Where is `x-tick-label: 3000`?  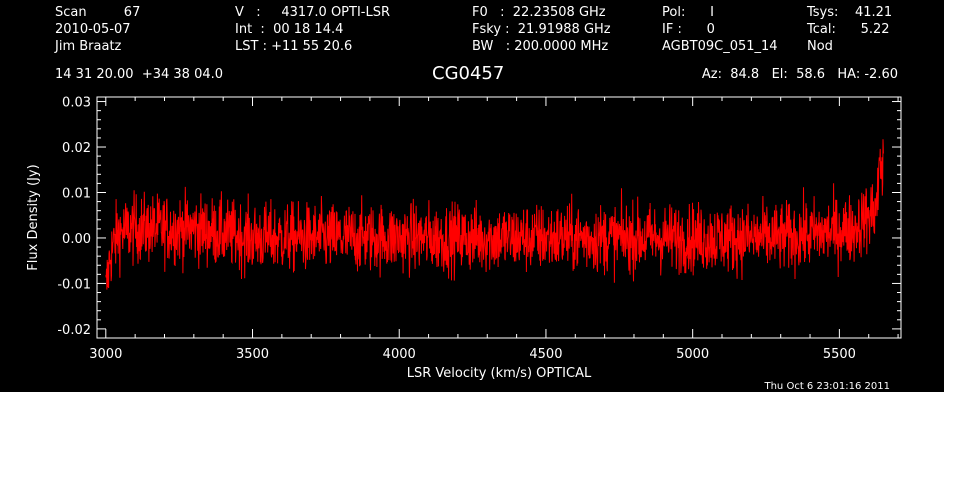
x-tick-label: 3000 is located at coordinates (105, 354).